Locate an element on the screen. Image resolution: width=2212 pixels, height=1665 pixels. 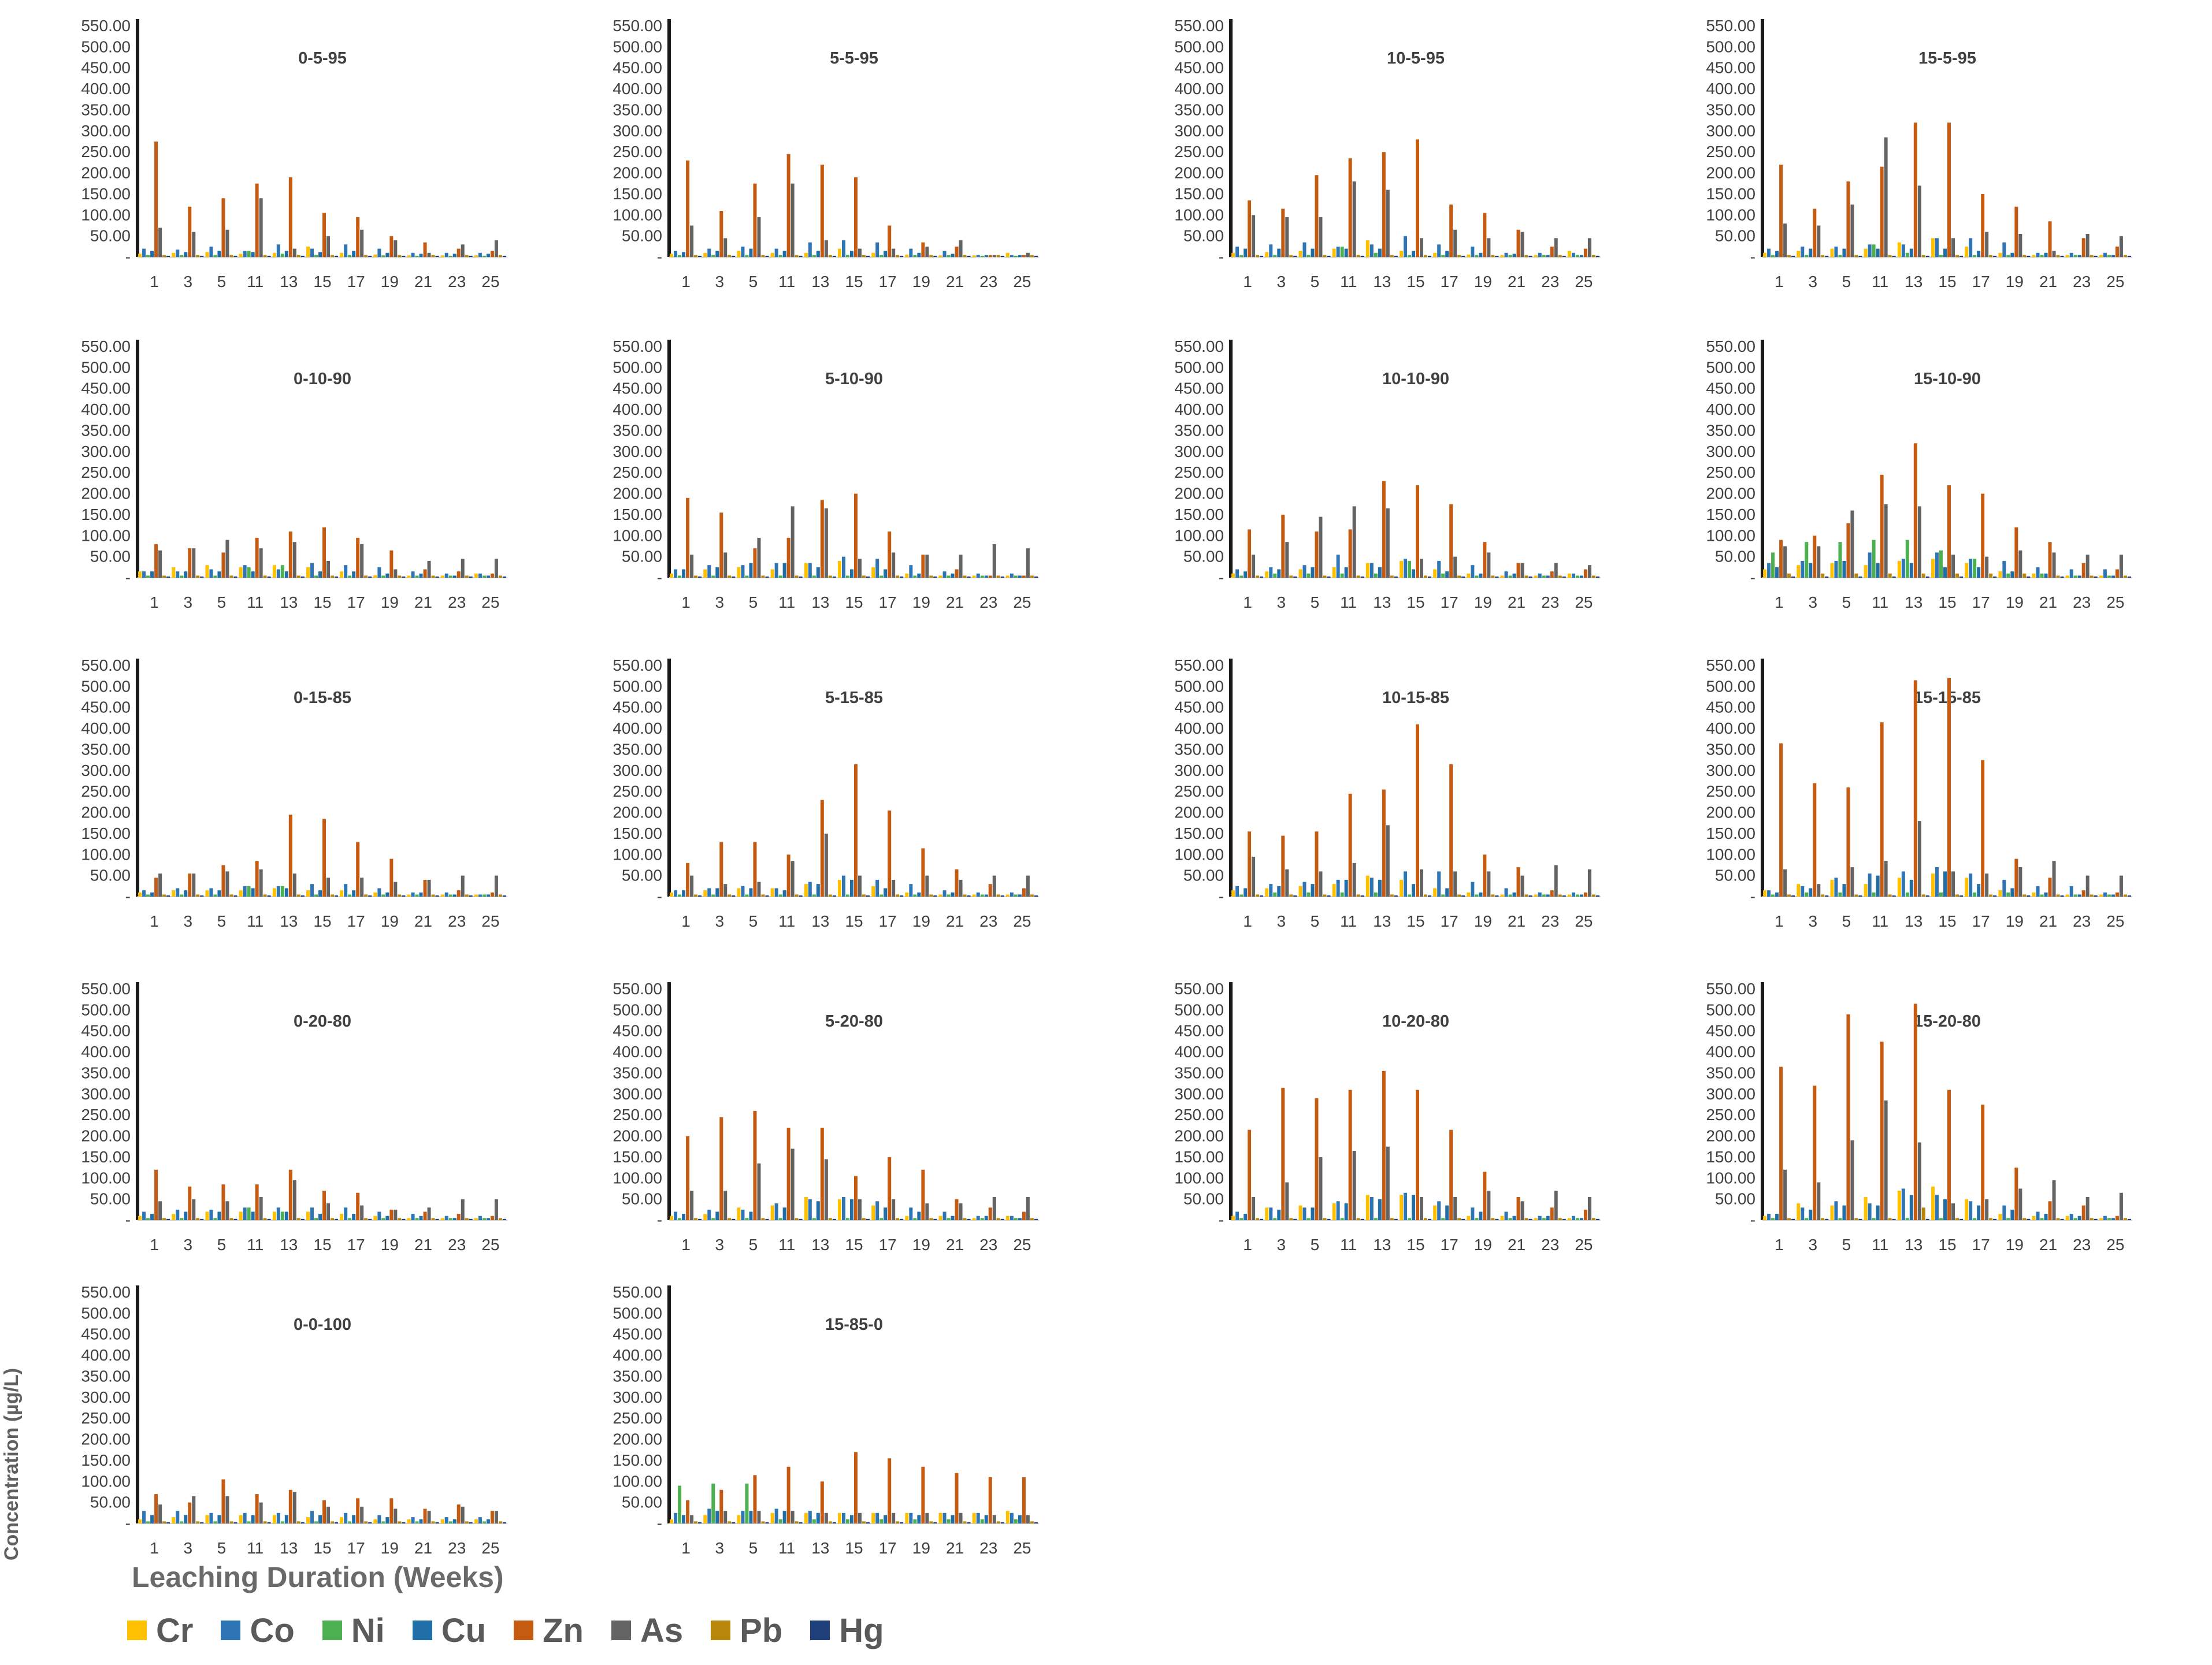
y-tick-5-10-90-1: 500.00 is located at coordinates (637, 367).